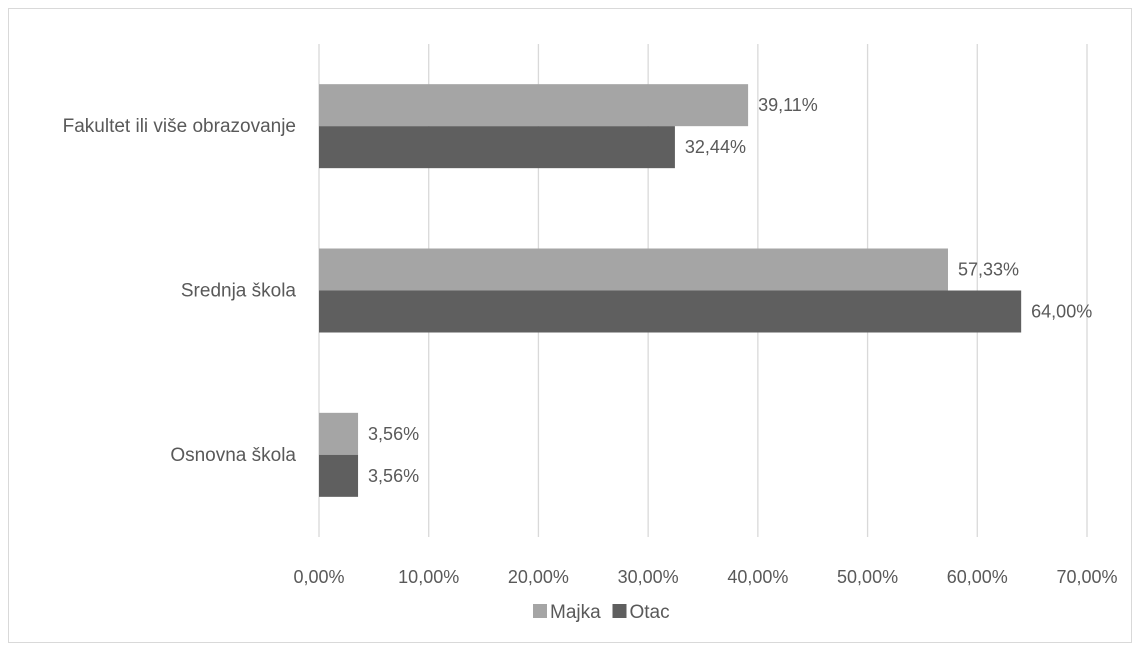 This screenshot has height=651, width=1140. I want to click on x-tick-label: 40,00%, so click(757, 577).